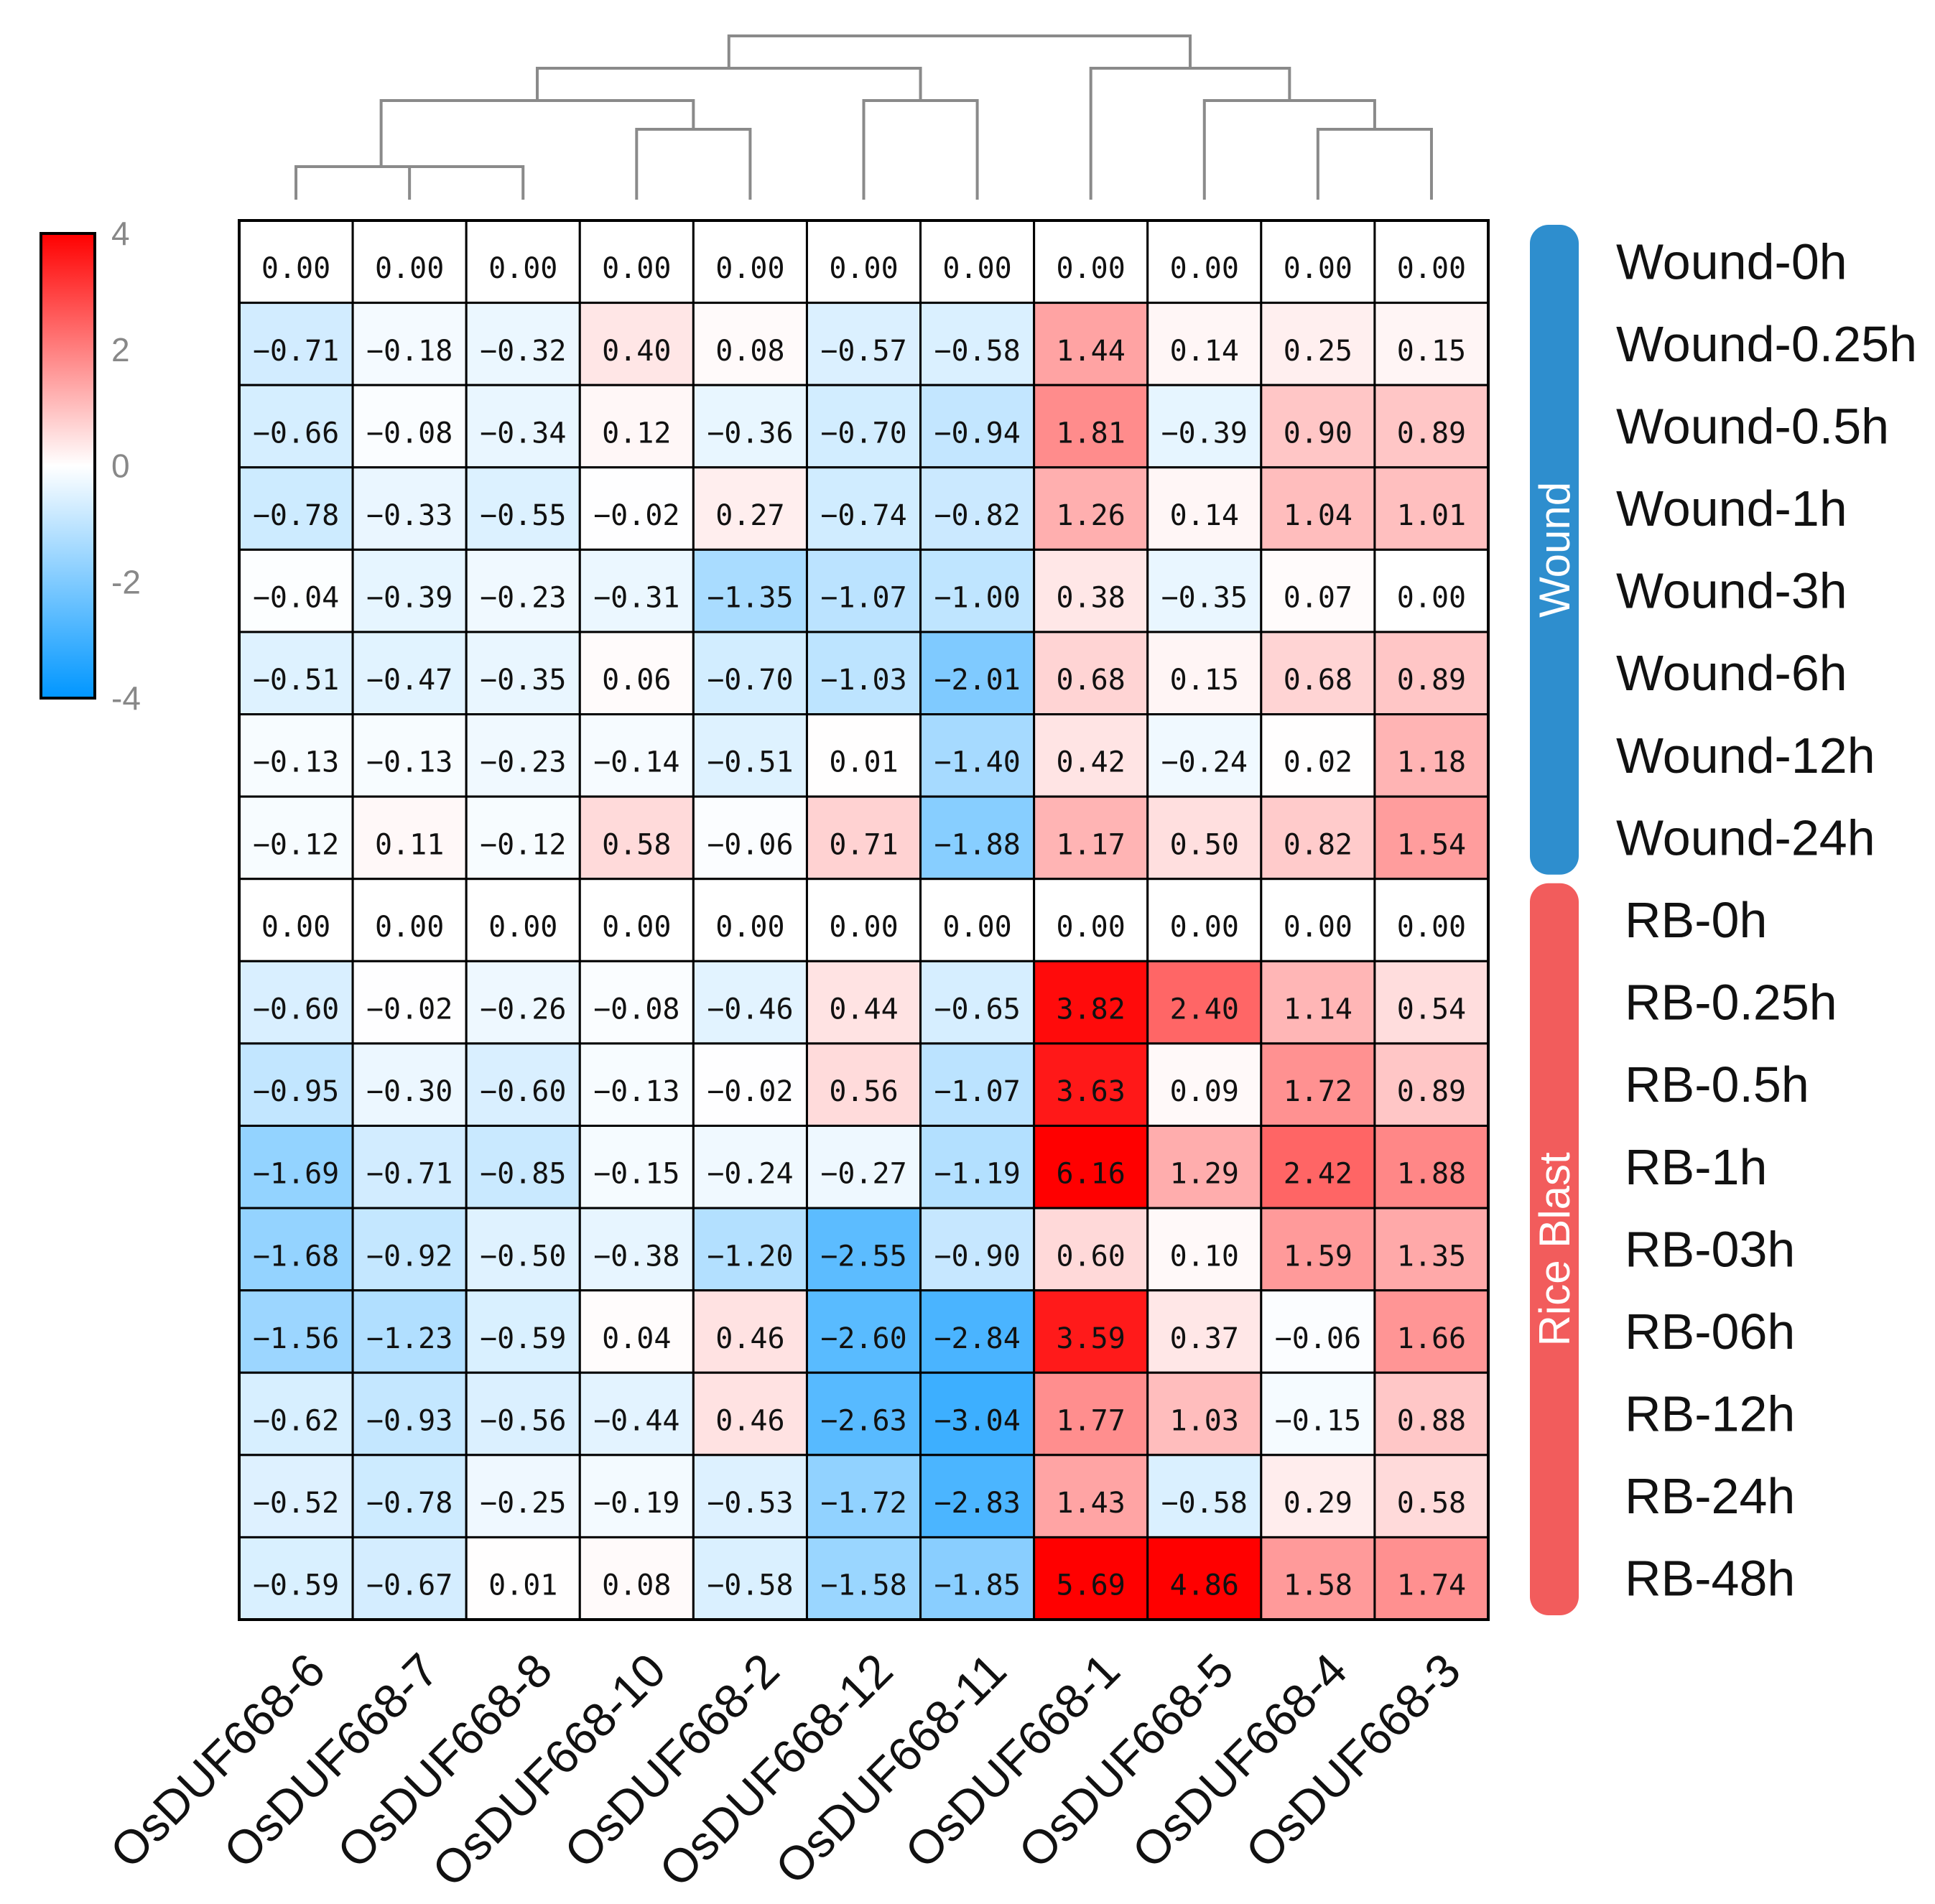  I want to click on row-label: RB-1h, so click(1696, 1167).